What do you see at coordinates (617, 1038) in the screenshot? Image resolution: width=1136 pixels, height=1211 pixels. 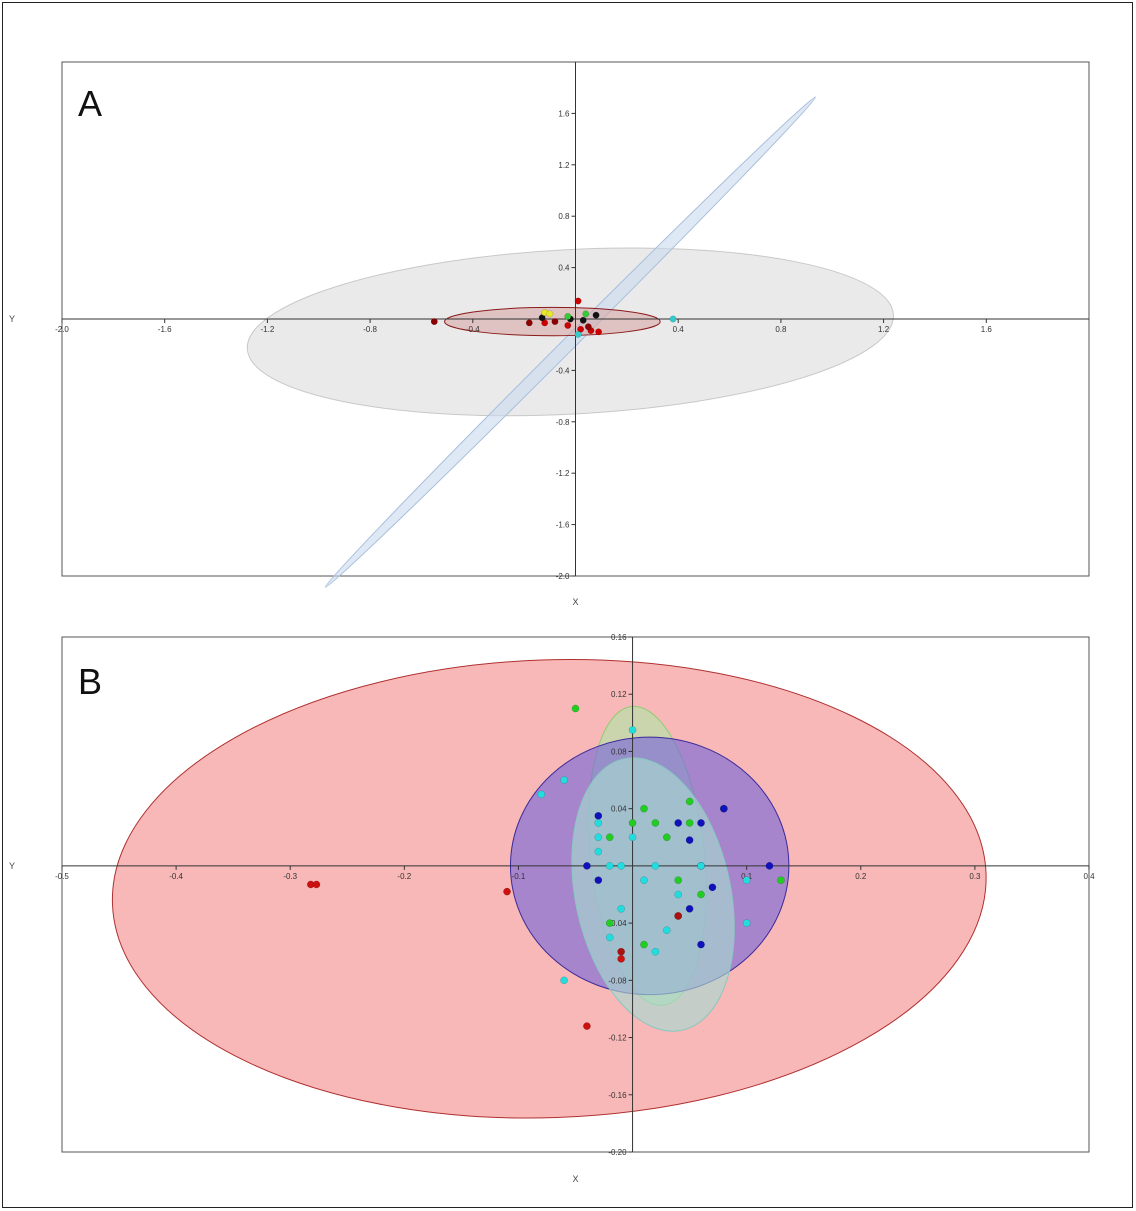 I see `y-tick-label: -0.12` at bounding box center [617, 1038].